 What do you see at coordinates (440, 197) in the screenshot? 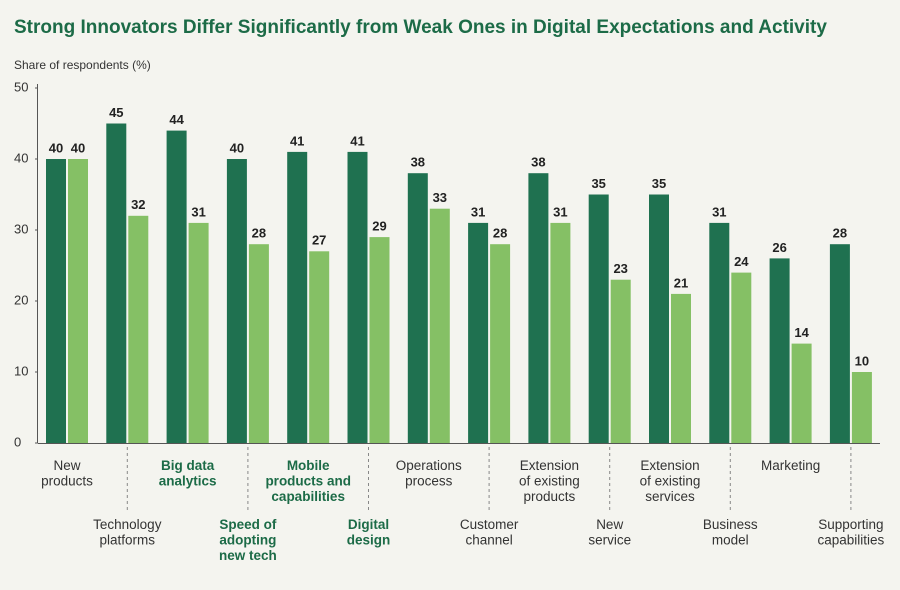
I see `value-label: 33` at bounding box center [440, 197].